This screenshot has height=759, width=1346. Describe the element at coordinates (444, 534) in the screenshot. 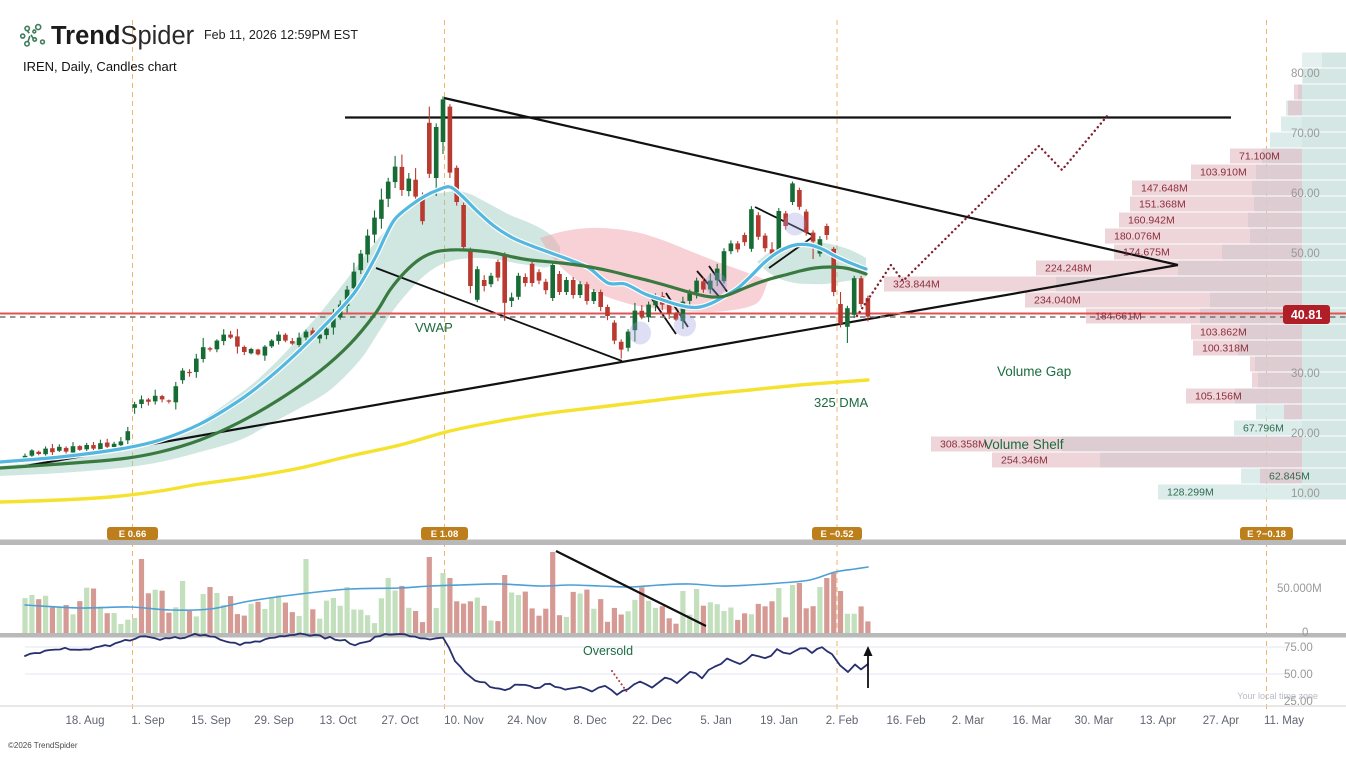

I see `svg-text: E 1.08` at that location.